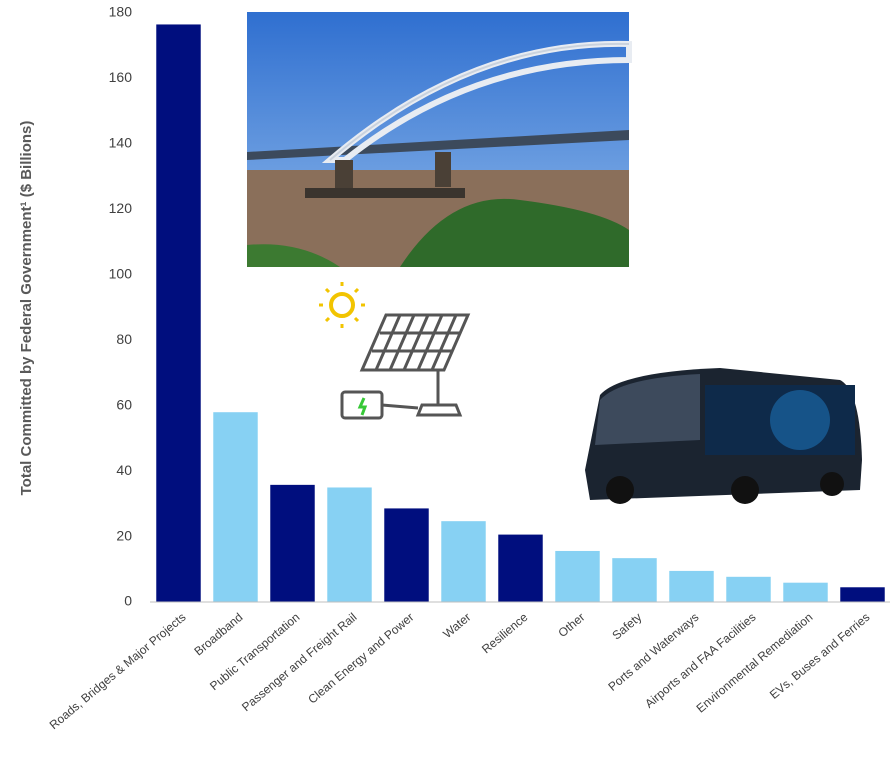 Image resolution: width=890 pixels, height=784 pixels. What do you see at coordinates (626, 626) in the screenshot?
I see `x-tick-label: Safety` at bounding box center [626, 626].